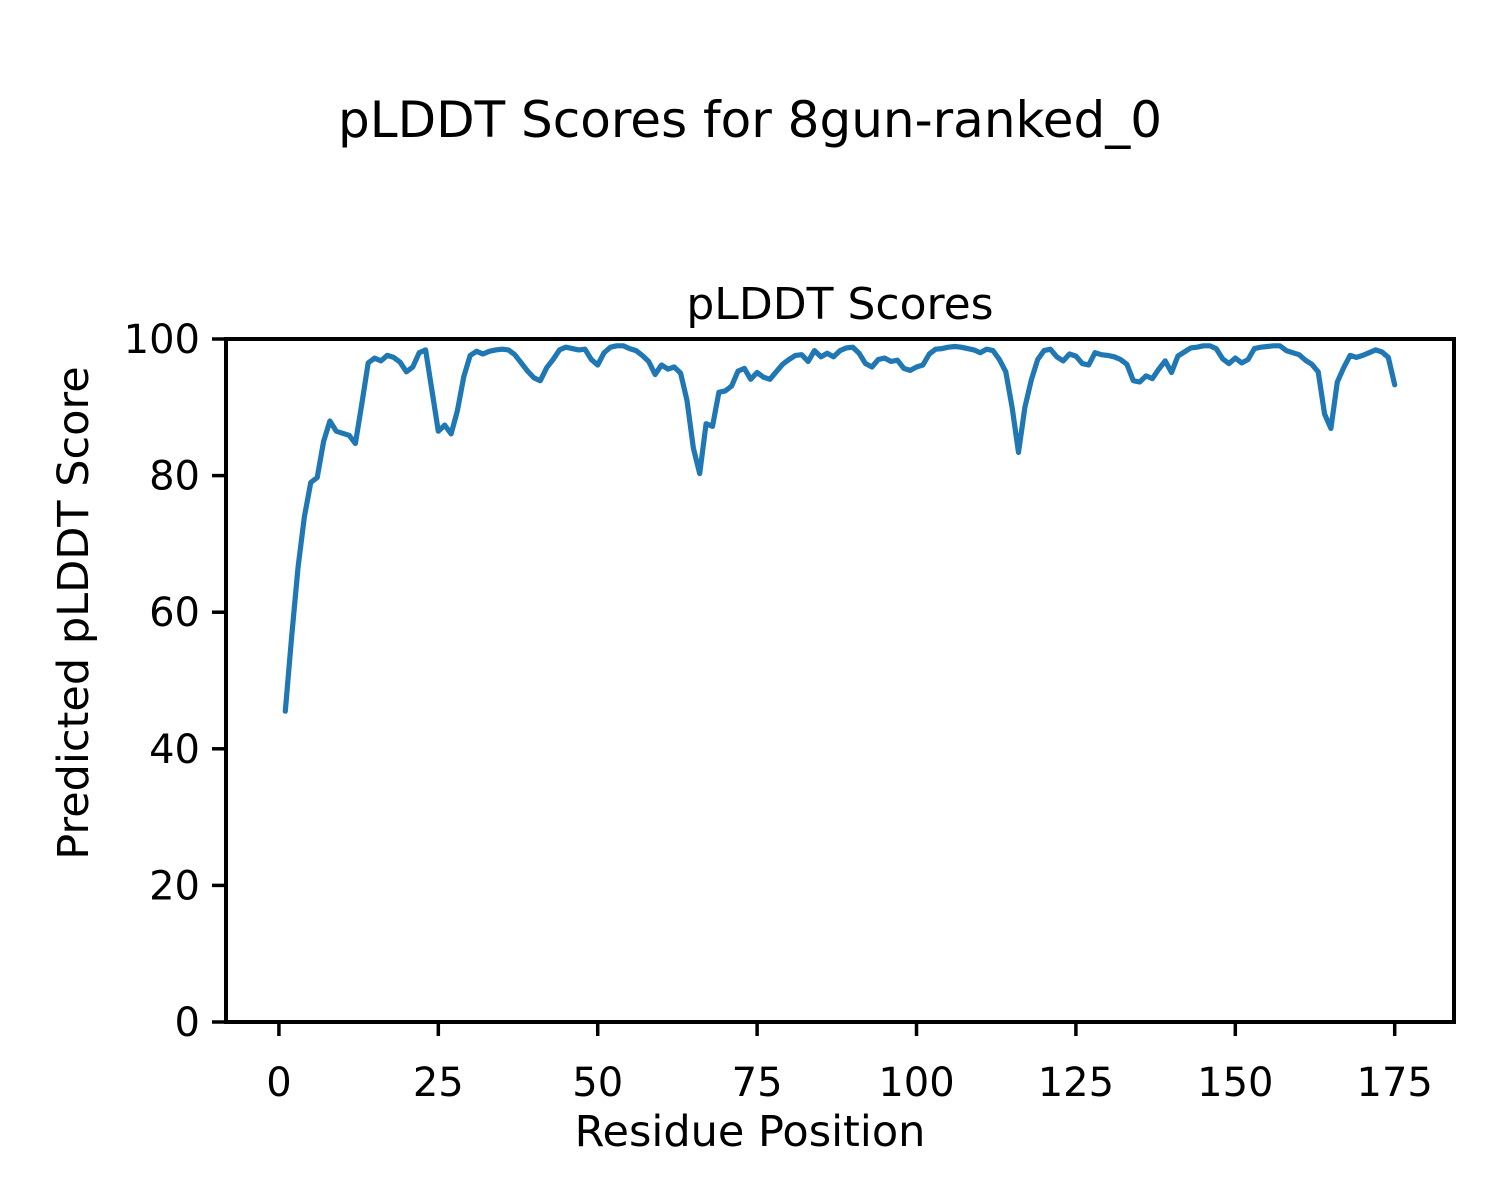 The image size is (1500, 1200). What do you see at coordinates (174, 477) in the screenshot?
I see `y-tick-label: 80` at bounding box center [174, 477].